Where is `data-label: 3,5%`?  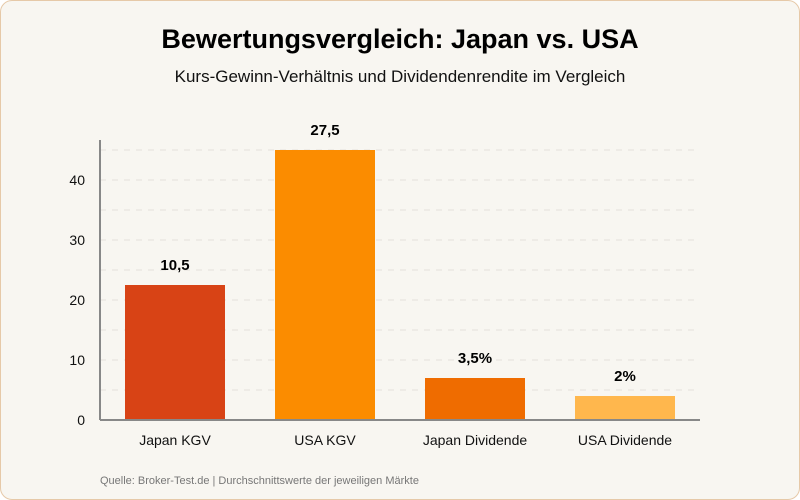 data-label: 3,5% is located at coordinates (475, 358).